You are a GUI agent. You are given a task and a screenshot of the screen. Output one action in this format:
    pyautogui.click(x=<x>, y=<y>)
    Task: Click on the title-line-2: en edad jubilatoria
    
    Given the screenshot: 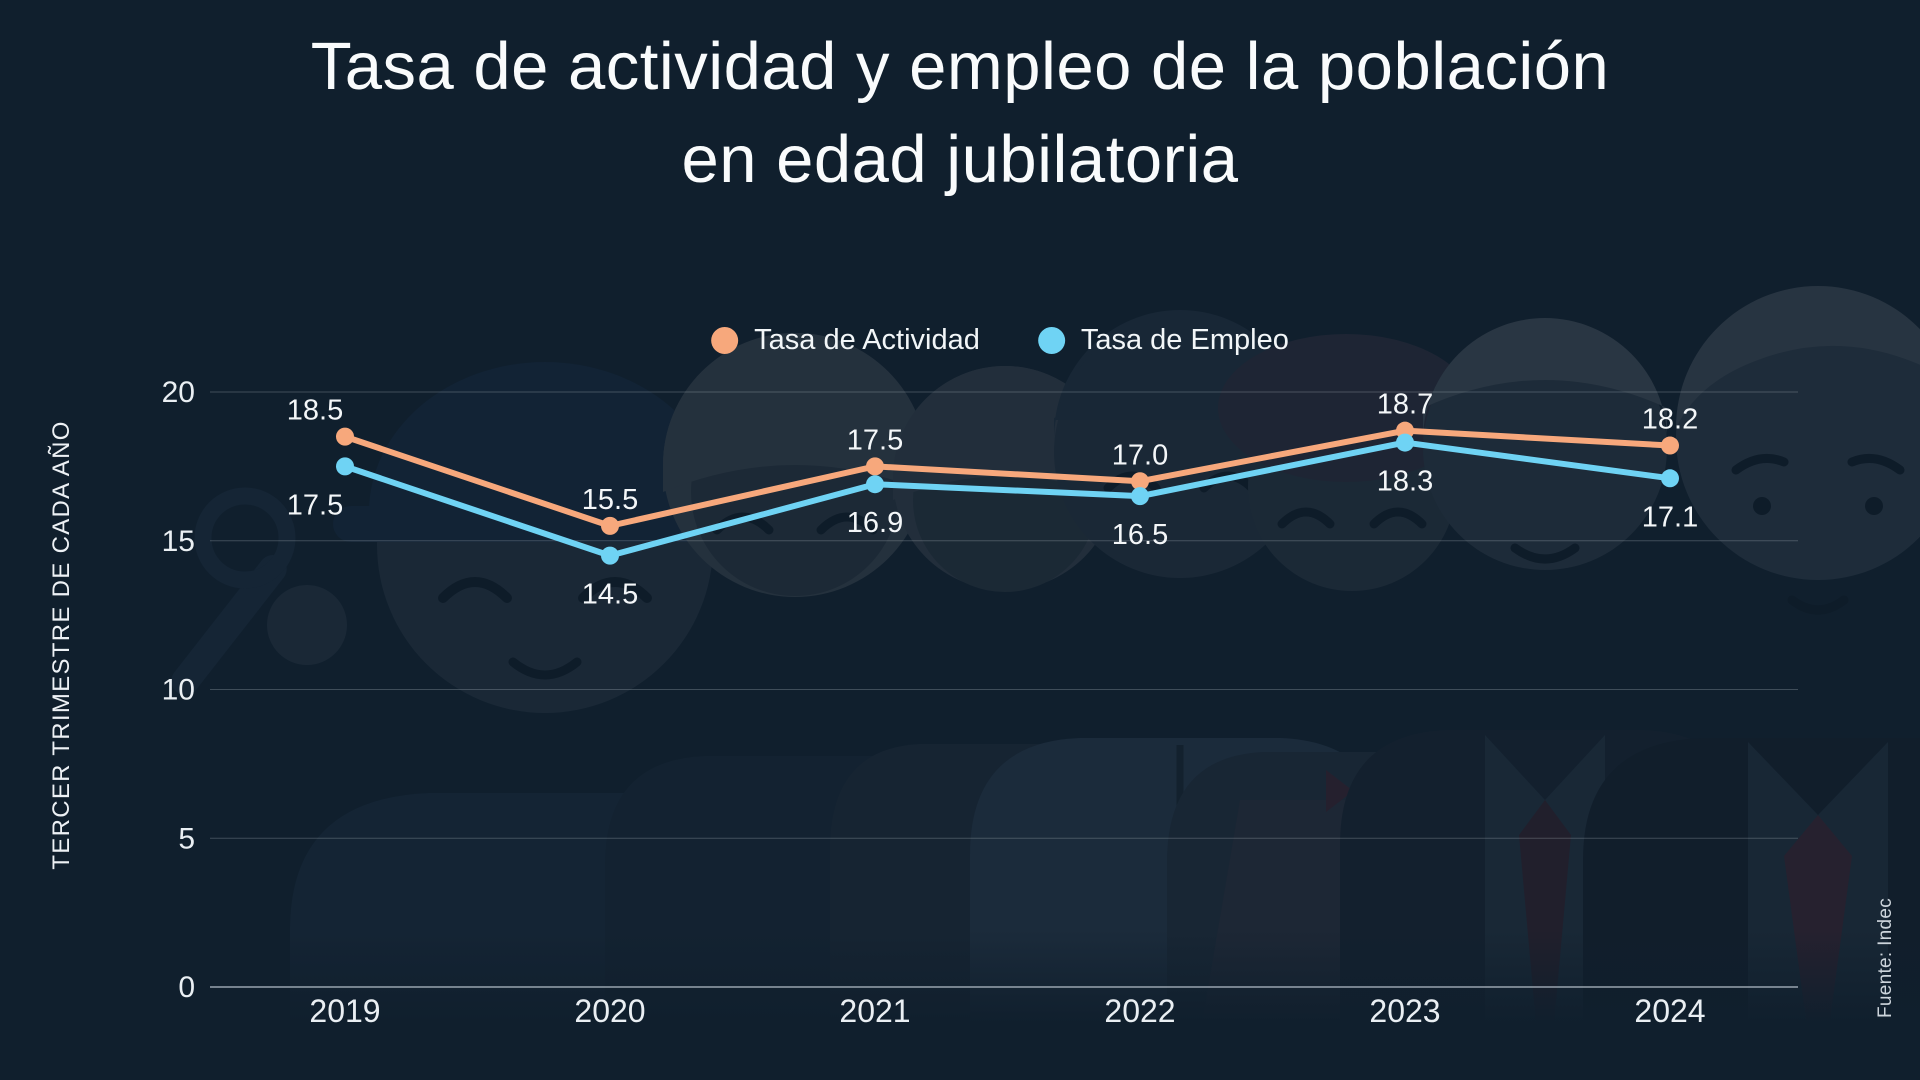 What is the action you would take?
    pyautogui.click(x=960, y=159)
    